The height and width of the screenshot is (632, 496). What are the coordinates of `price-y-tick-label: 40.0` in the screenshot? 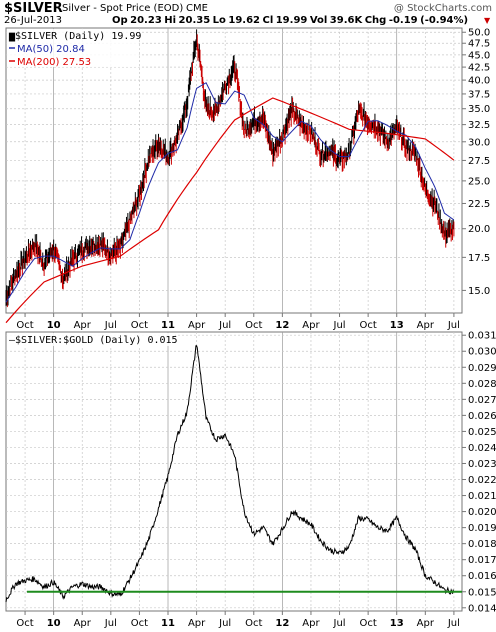 It's located at (479, 81).